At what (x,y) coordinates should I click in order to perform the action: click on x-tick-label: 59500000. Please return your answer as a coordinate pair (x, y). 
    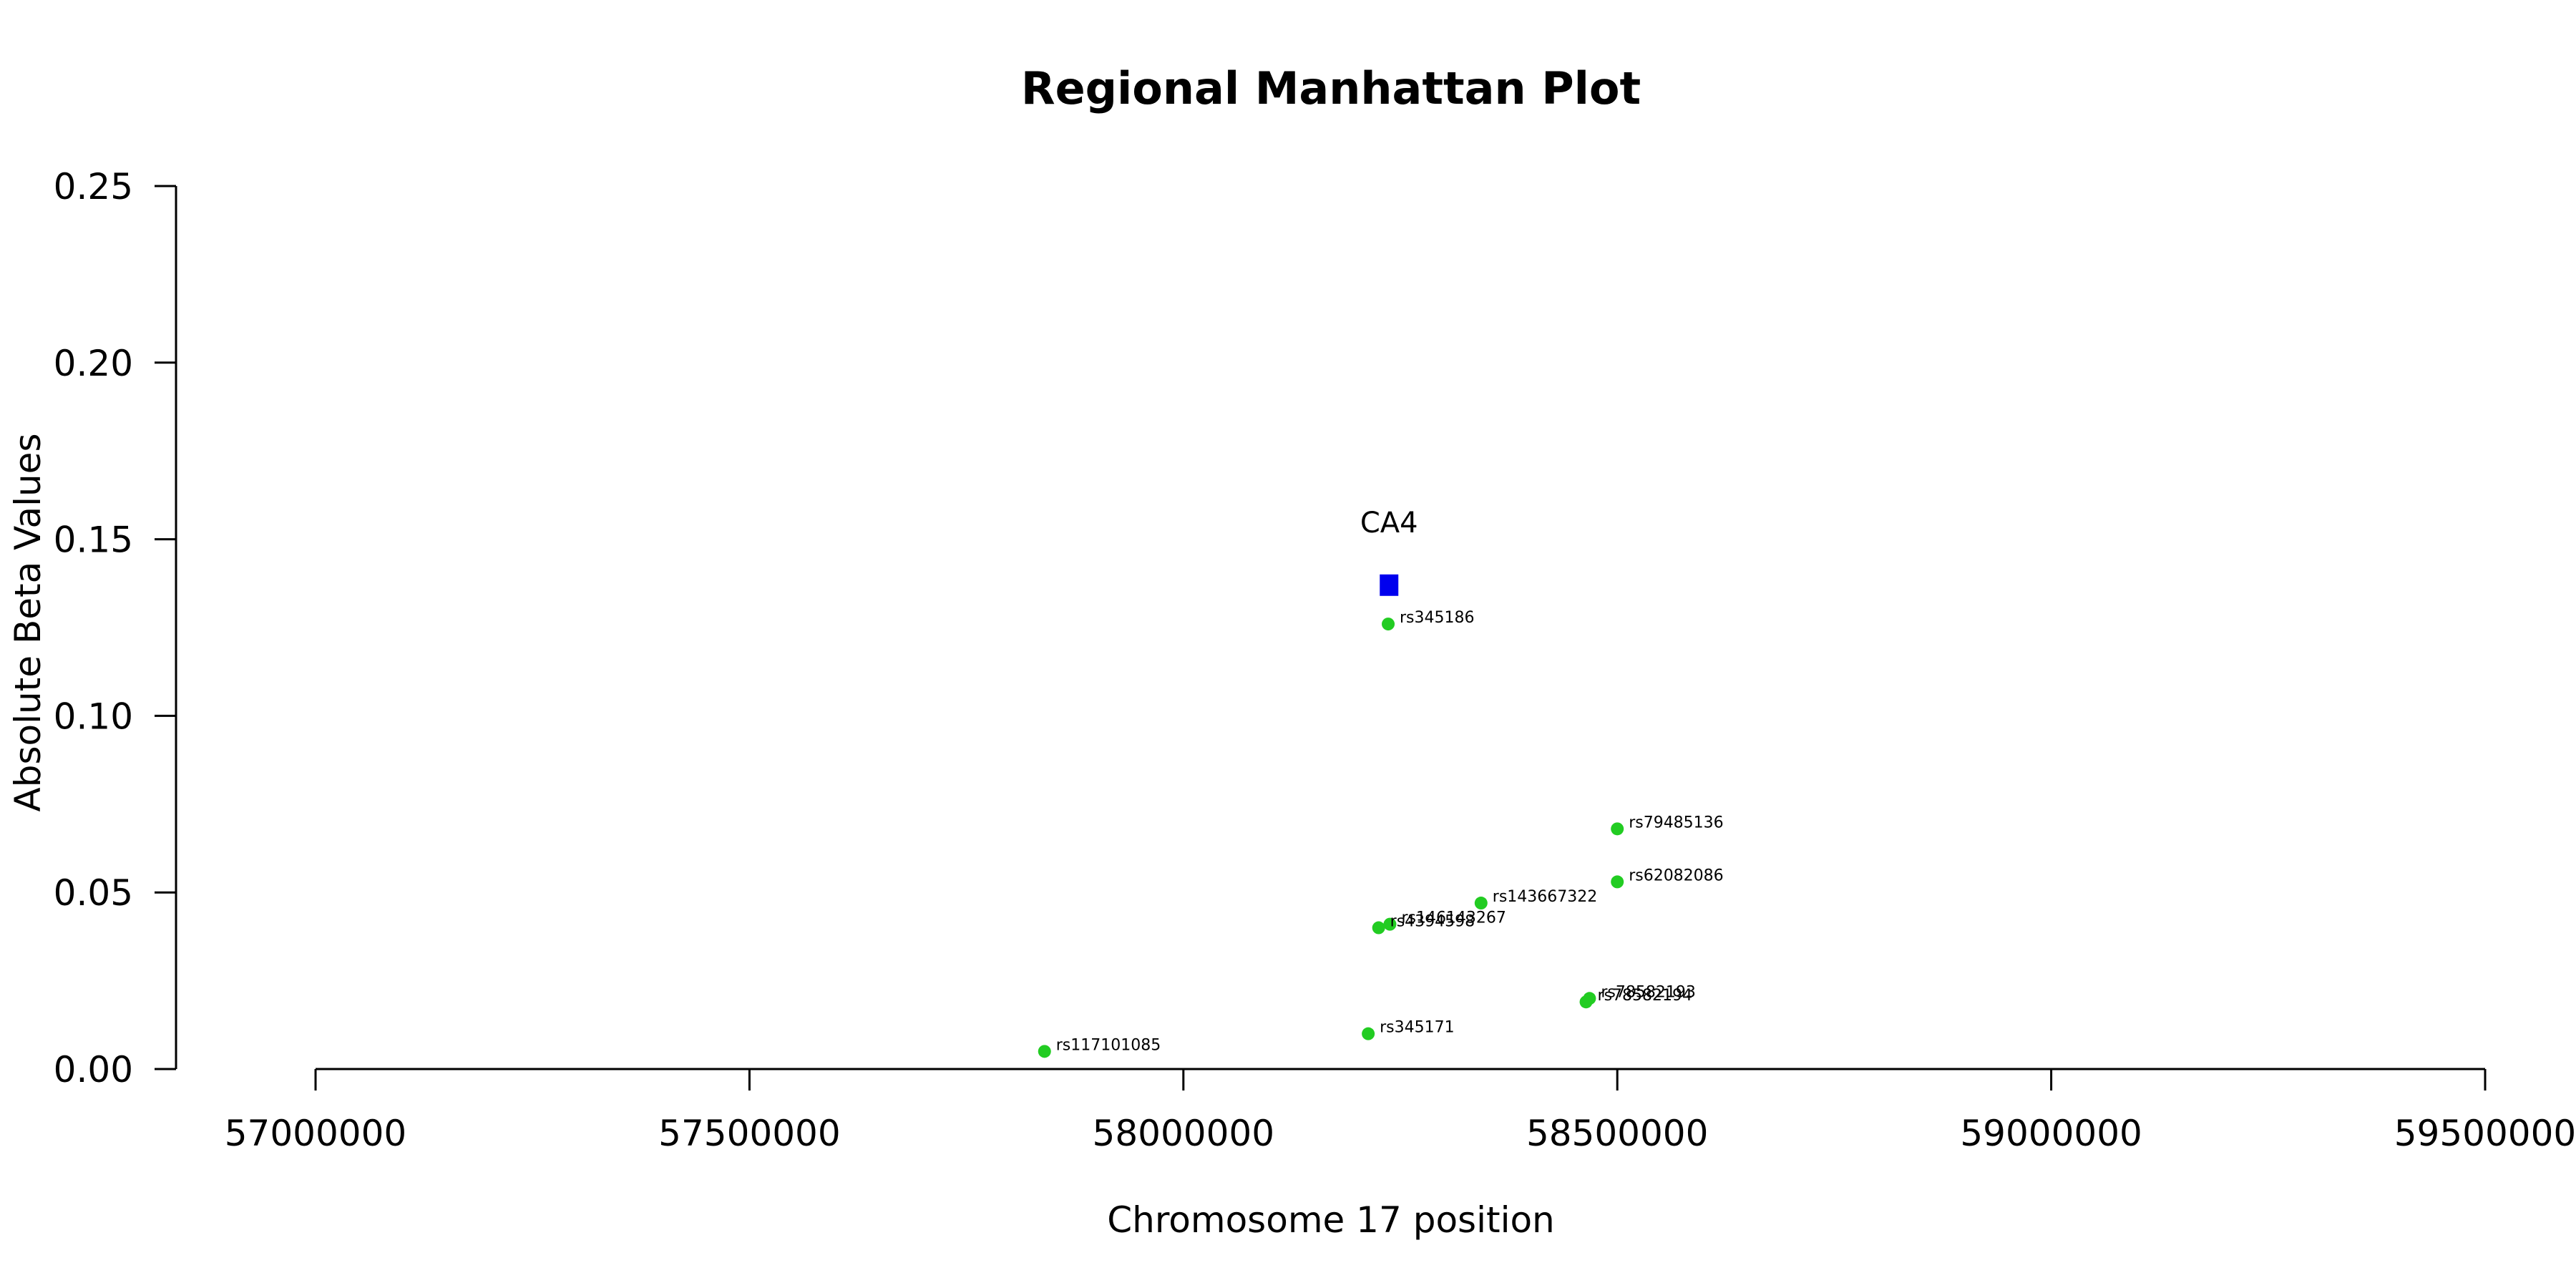
    Looking at the image, I should click on (2485, 1133).